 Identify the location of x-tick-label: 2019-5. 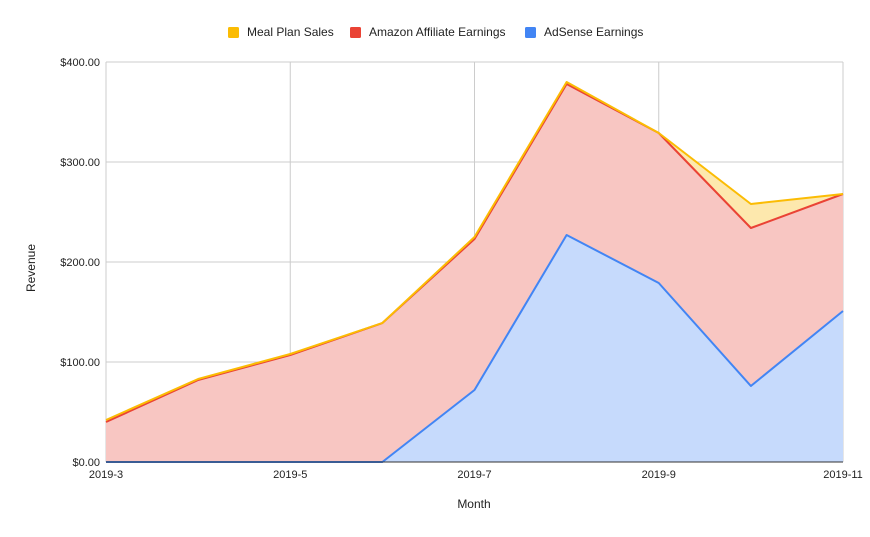
(290, 475).